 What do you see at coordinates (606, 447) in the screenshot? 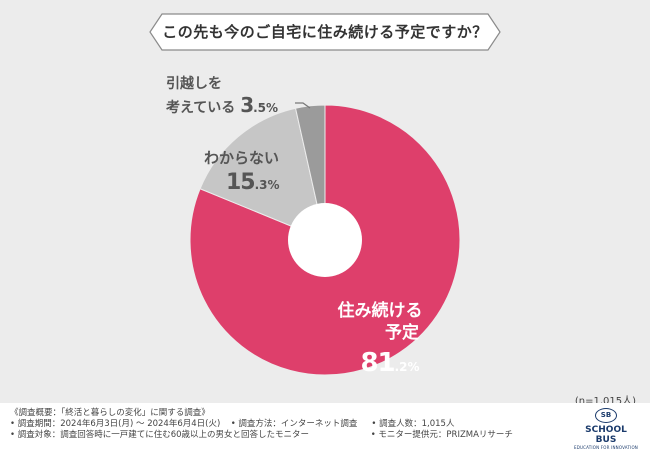
I see `logo-tagline: EDUCATION FOR INNOVATION` at bounding box center [606, 447].